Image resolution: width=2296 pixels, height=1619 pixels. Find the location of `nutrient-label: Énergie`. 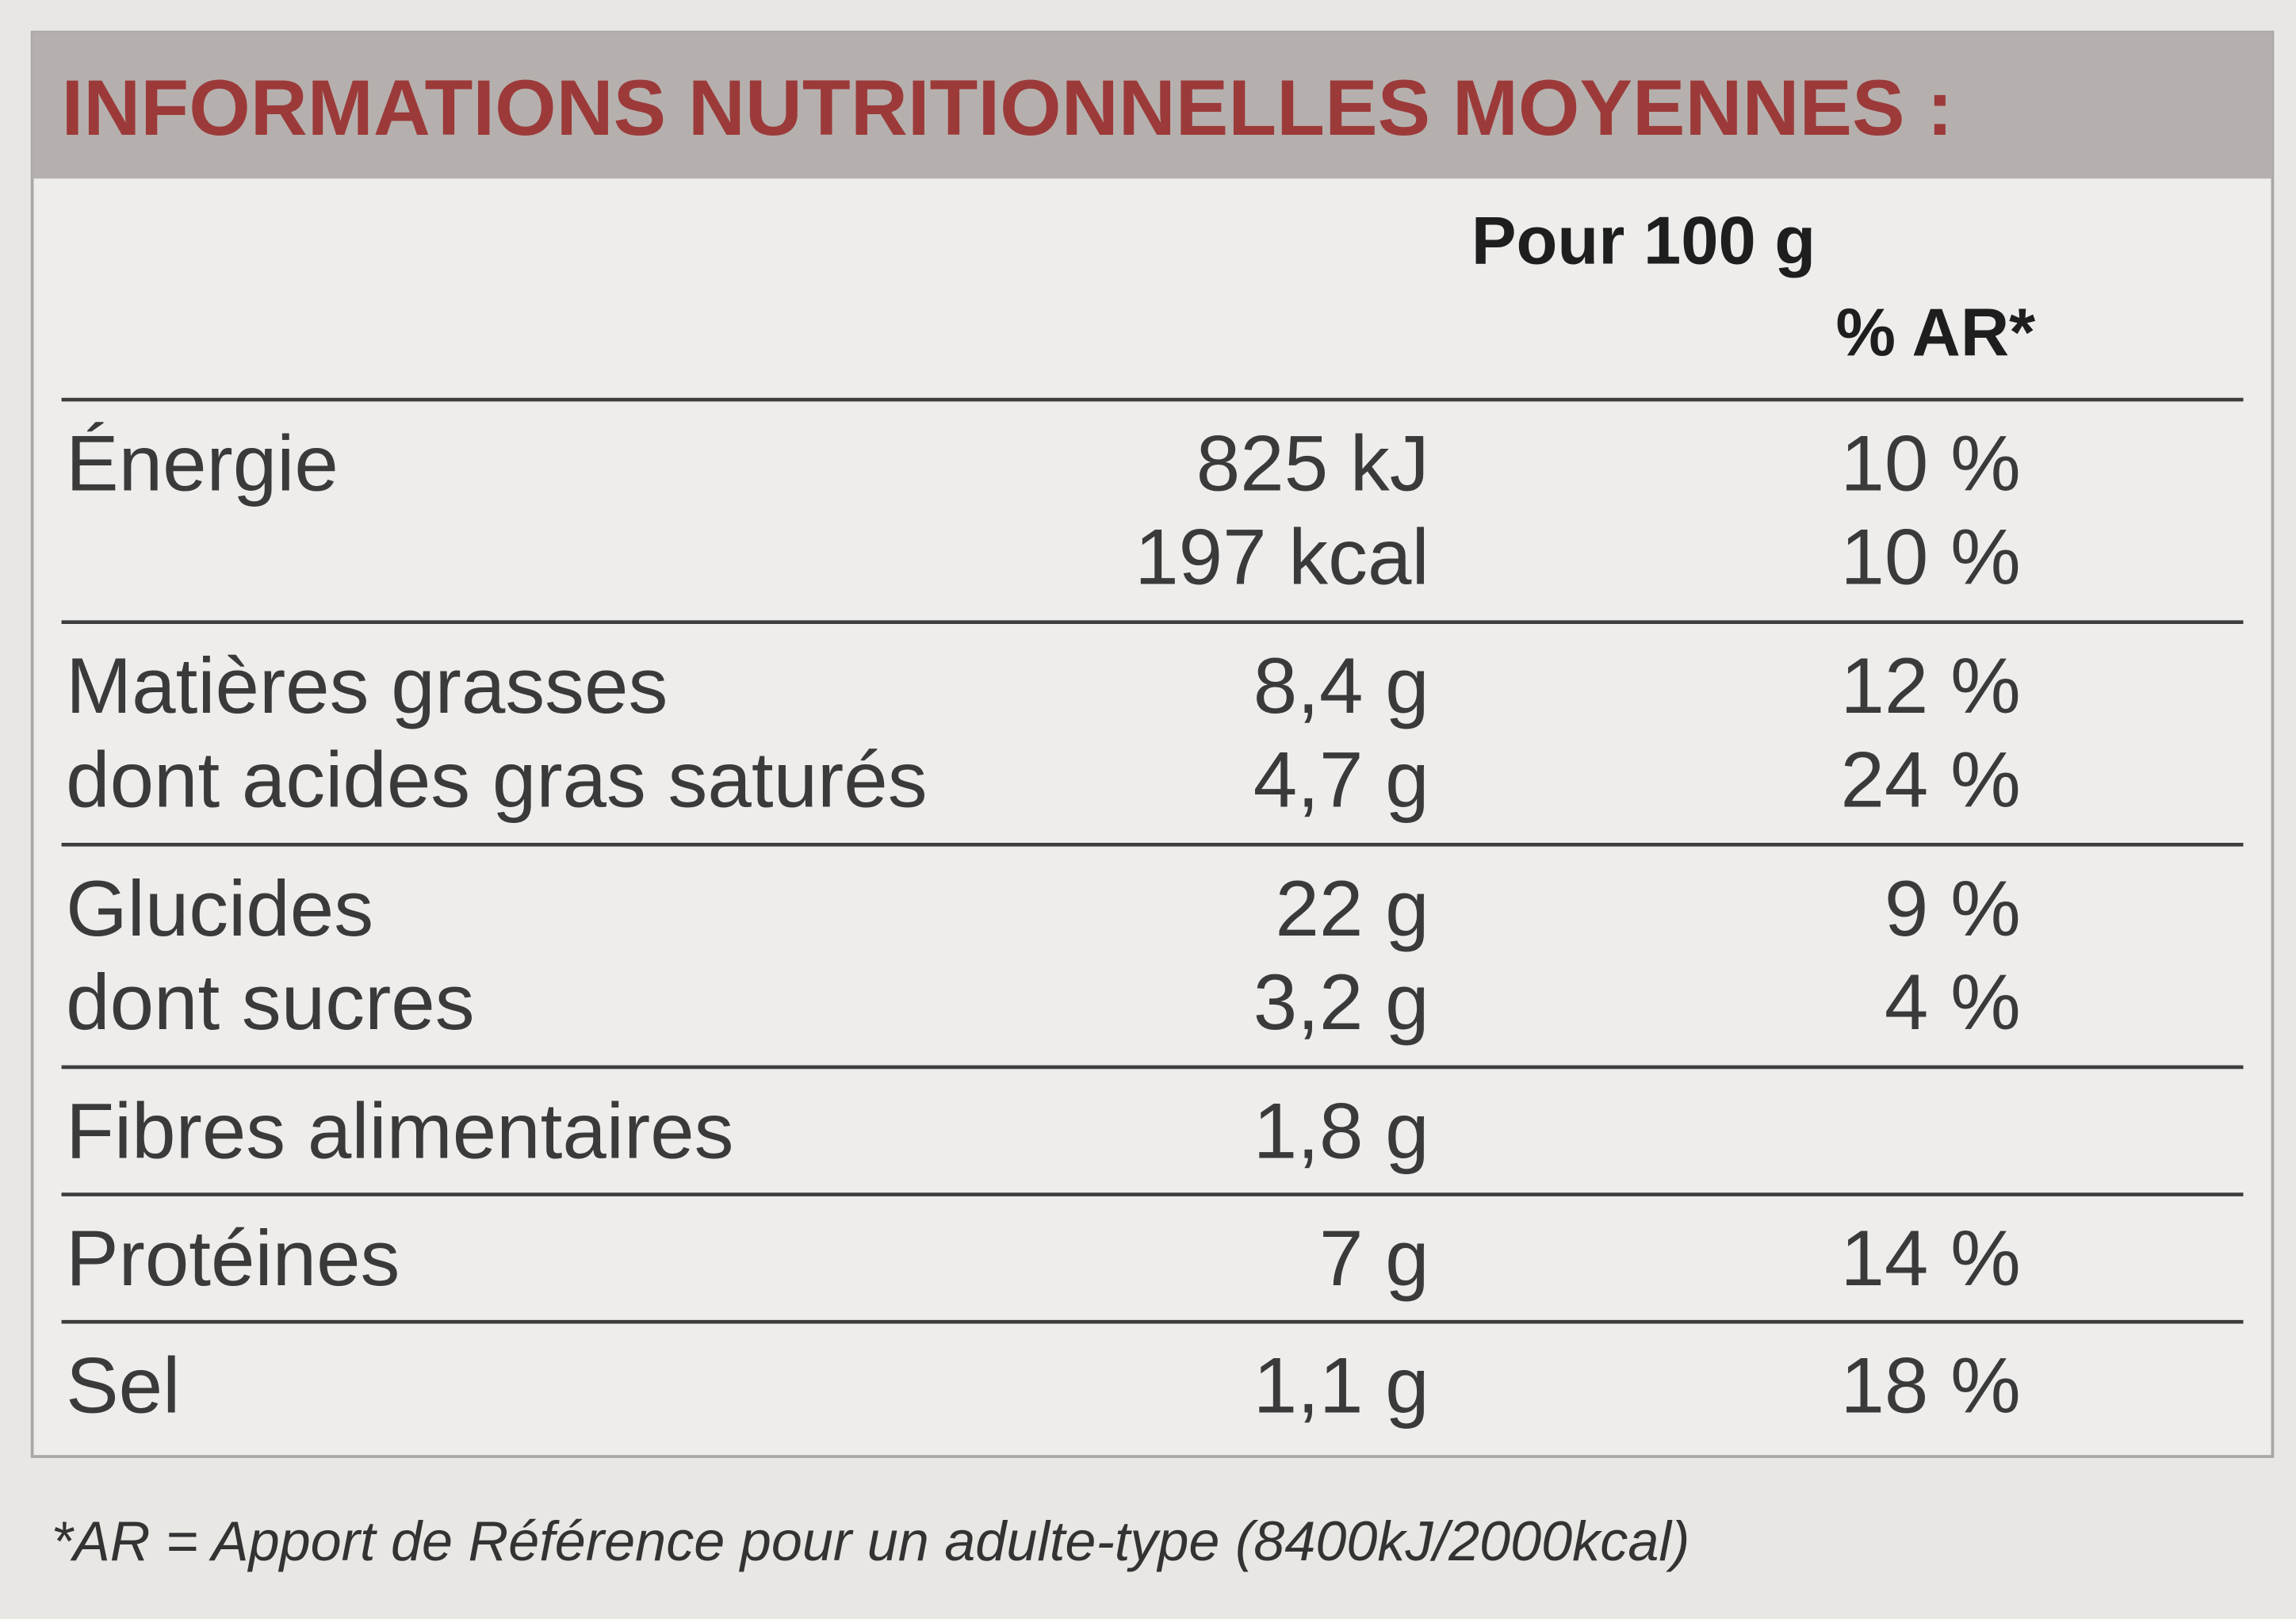

nutrient-label: Énergie is located at coordinates (202, 464).